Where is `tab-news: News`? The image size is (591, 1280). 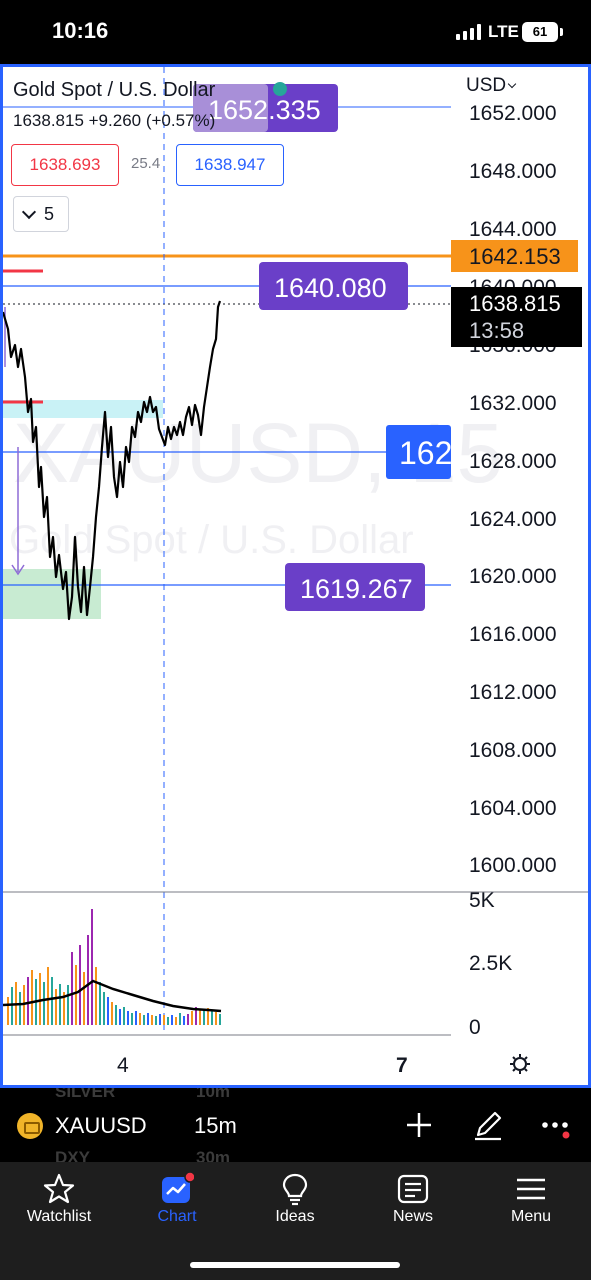 tab-news: News is located at coordinates (413, 1202).